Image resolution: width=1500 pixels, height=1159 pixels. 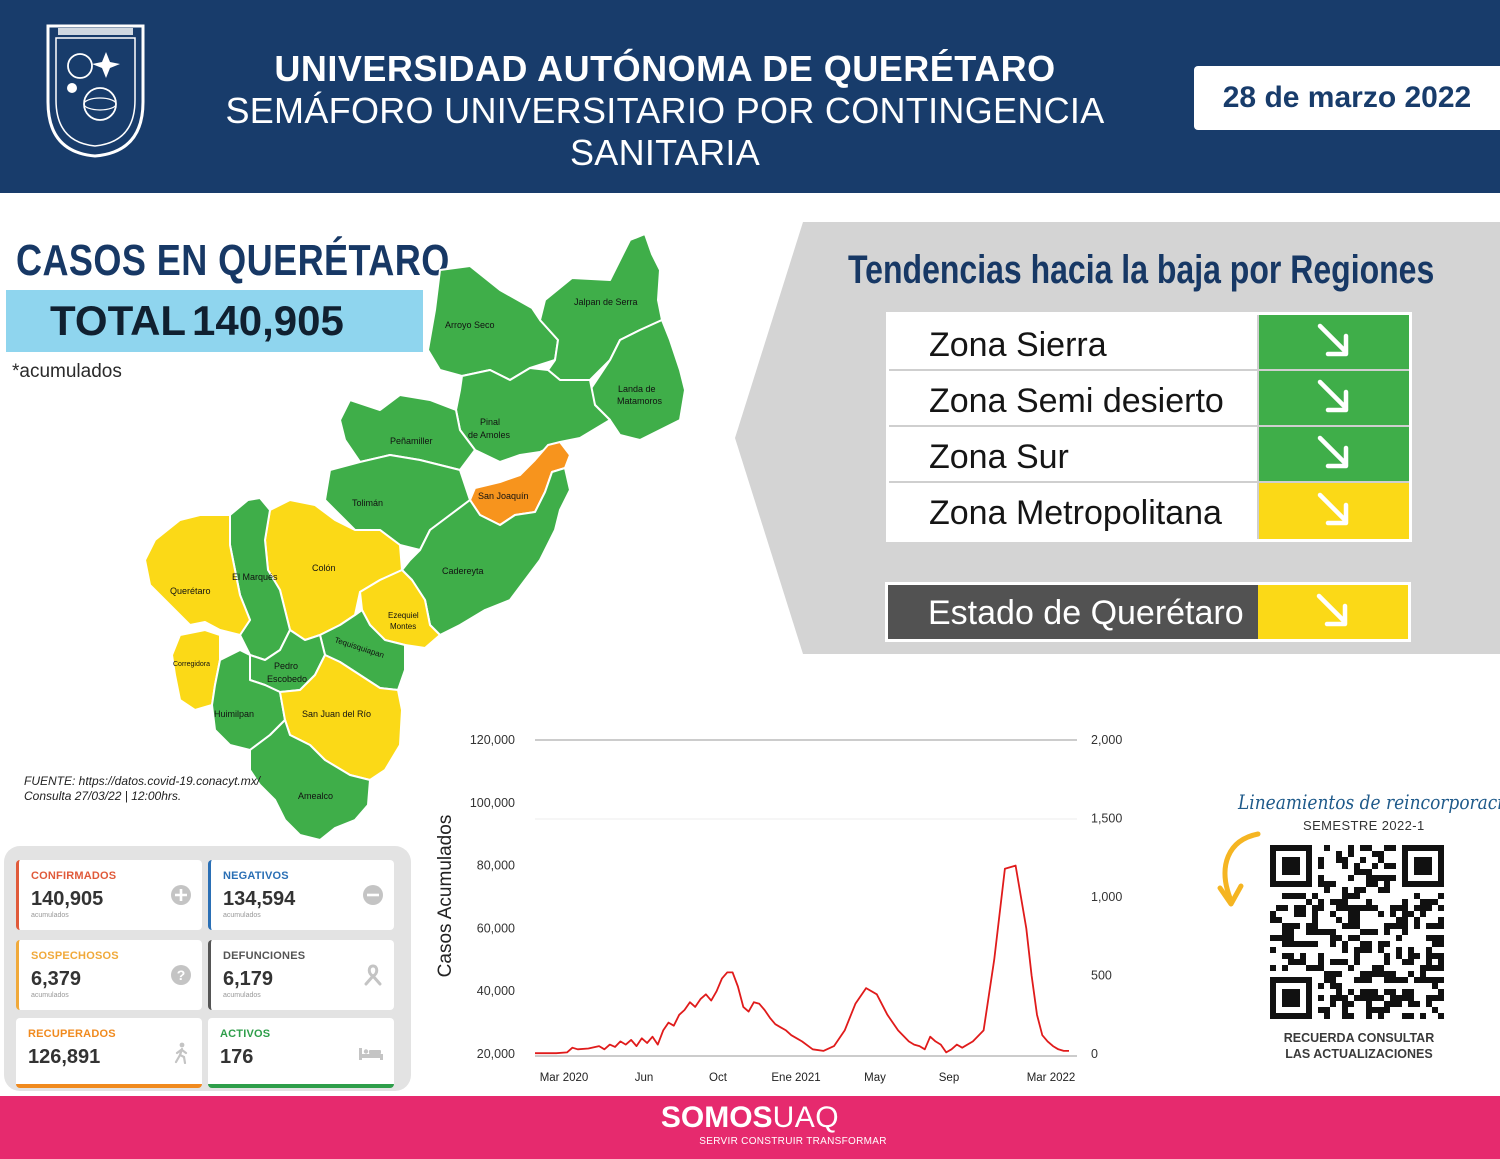 What do you see at coordinates (242, 995) in the screenshot?
I see `stat-sublabel: acumulados` at bounding box center [242, 995].